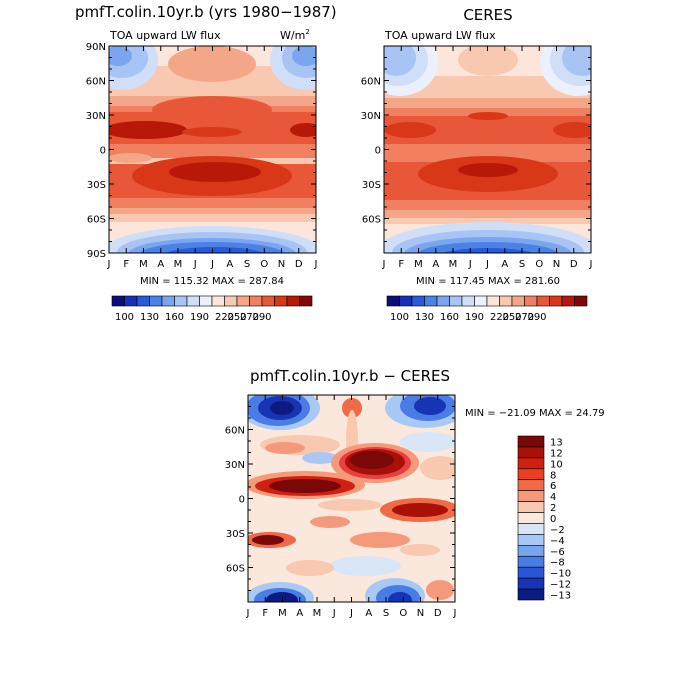  Describe the element at coordinates (212, 281) in the screenshot. I see `panel-model-stats: MIN = 115.32 MAX = 287.84` at that location.